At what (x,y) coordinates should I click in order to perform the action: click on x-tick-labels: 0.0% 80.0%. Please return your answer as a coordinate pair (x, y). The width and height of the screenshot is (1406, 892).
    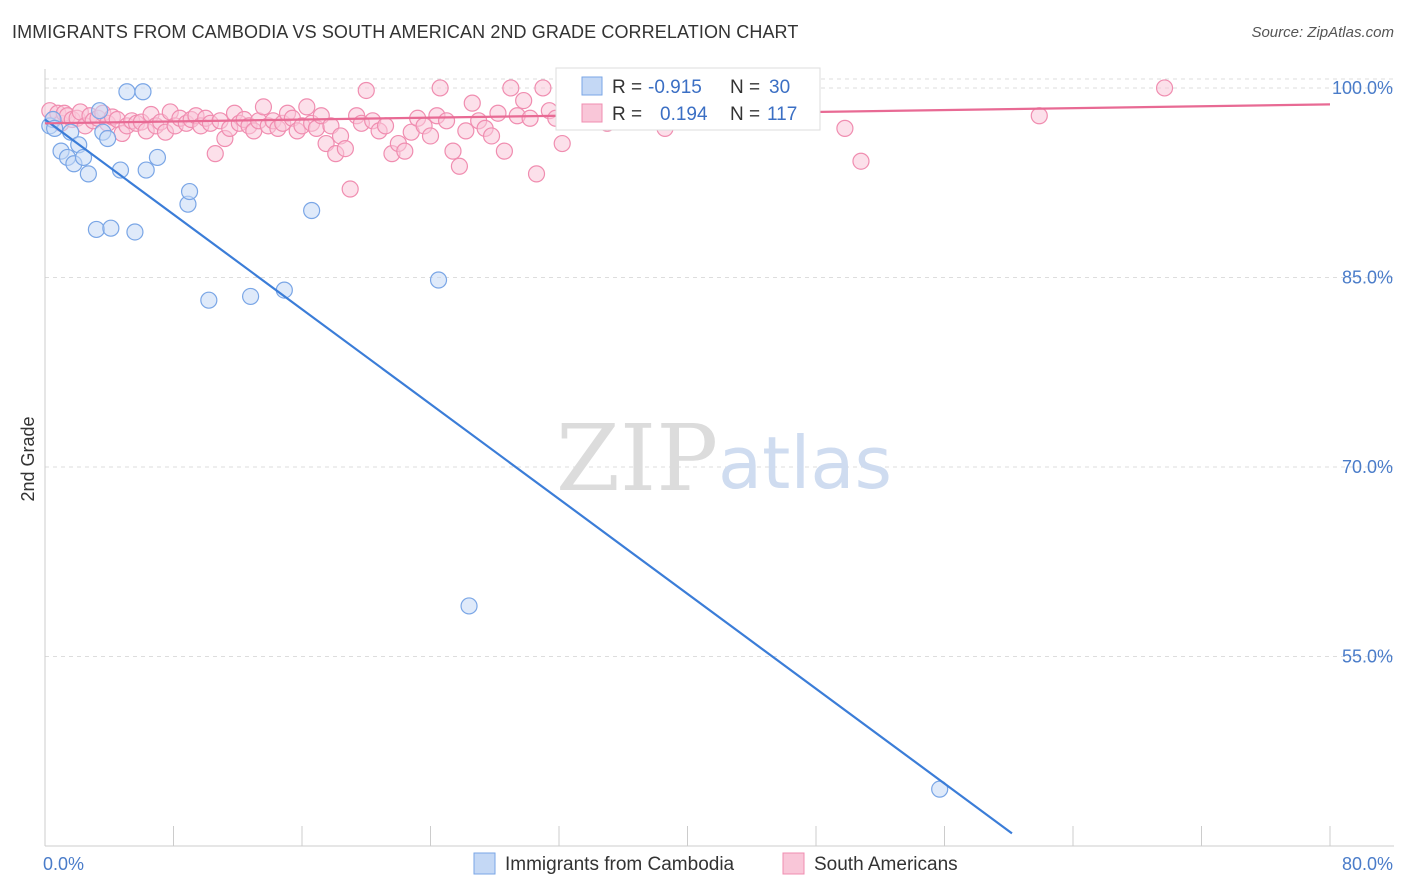
    Looking at the image, I should click on (718, 864).